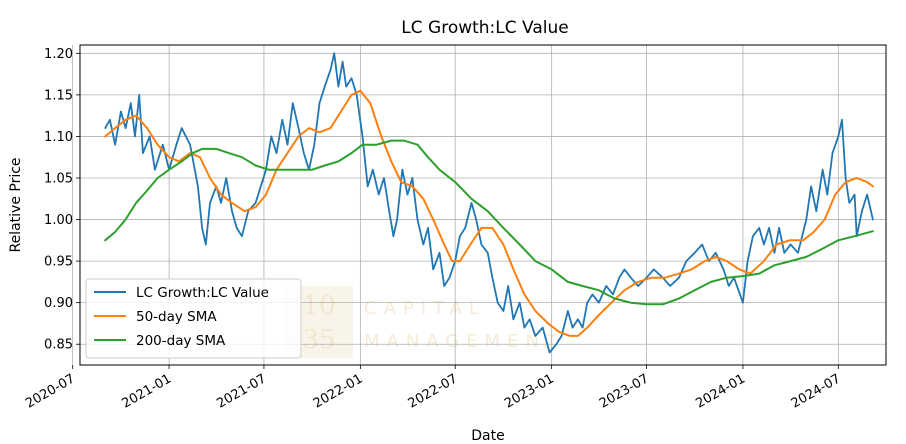 This screenshot has width=906, height=444. Describe the element at coordinates (318, 340) in the screenshot. I see `watermark-number-2: 35` at that location.